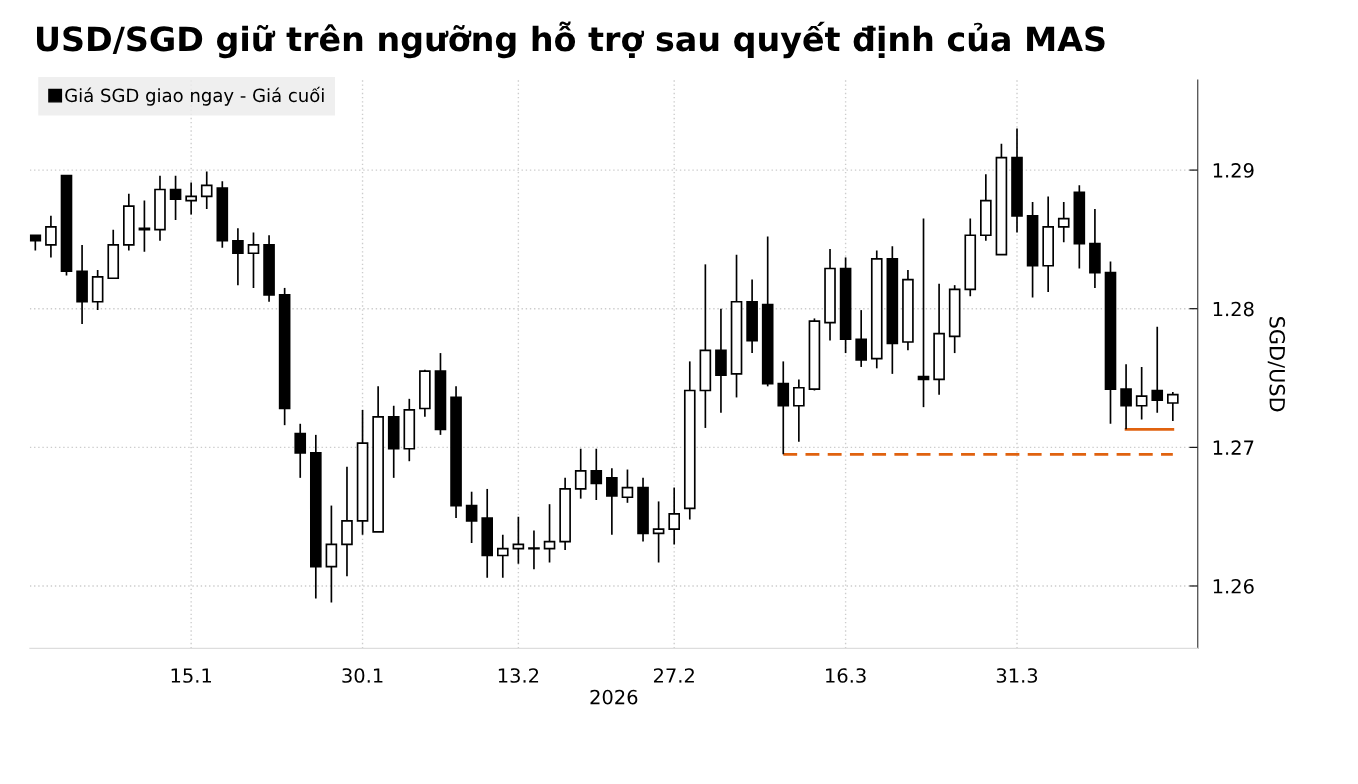 The width and height of the screenshot is (1358, 784). What do you see at coordinates (191, 675) in the screenshot?
I see `x-tick-label: 15.1` at bounding box center [191, 675].